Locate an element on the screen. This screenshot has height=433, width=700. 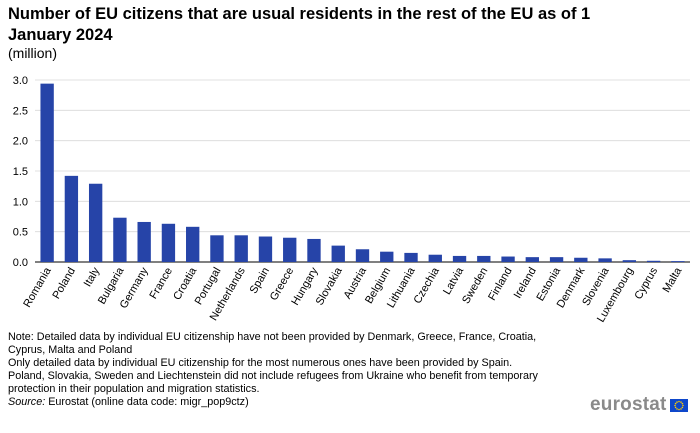
bar-finland is located at coordinates (508, 259).